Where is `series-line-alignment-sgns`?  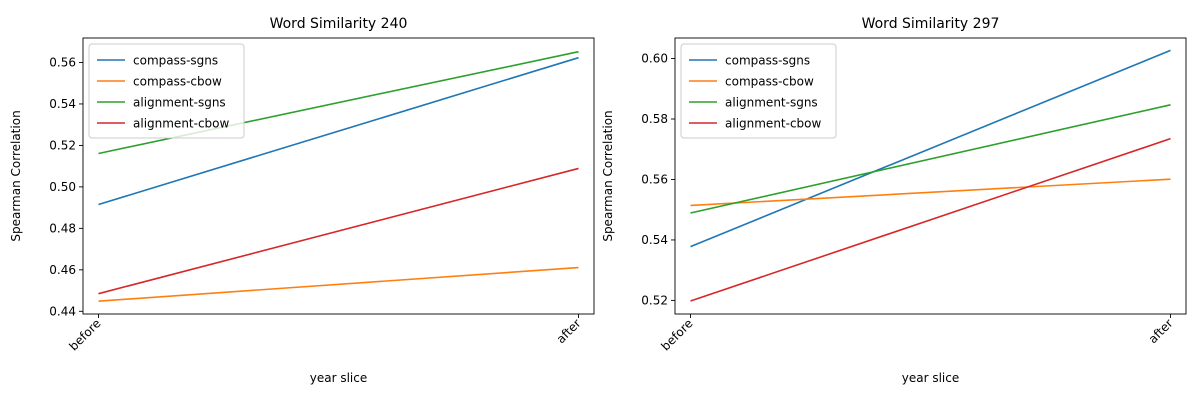
series-line-alignment-sgns is located at coordinates (930, 159).